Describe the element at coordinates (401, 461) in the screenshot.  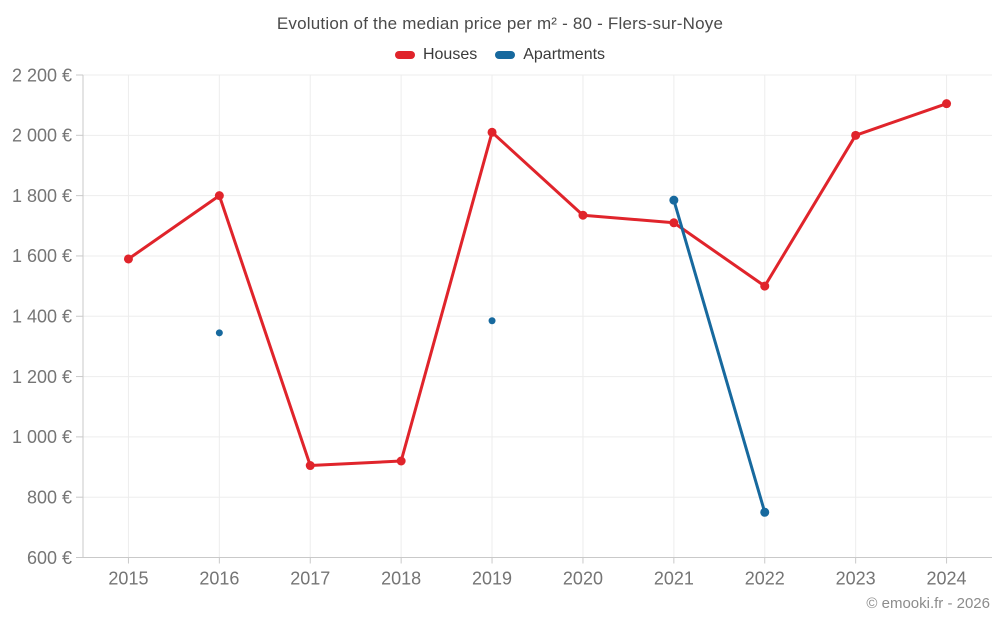
I see `houses-point-2018` at that location.